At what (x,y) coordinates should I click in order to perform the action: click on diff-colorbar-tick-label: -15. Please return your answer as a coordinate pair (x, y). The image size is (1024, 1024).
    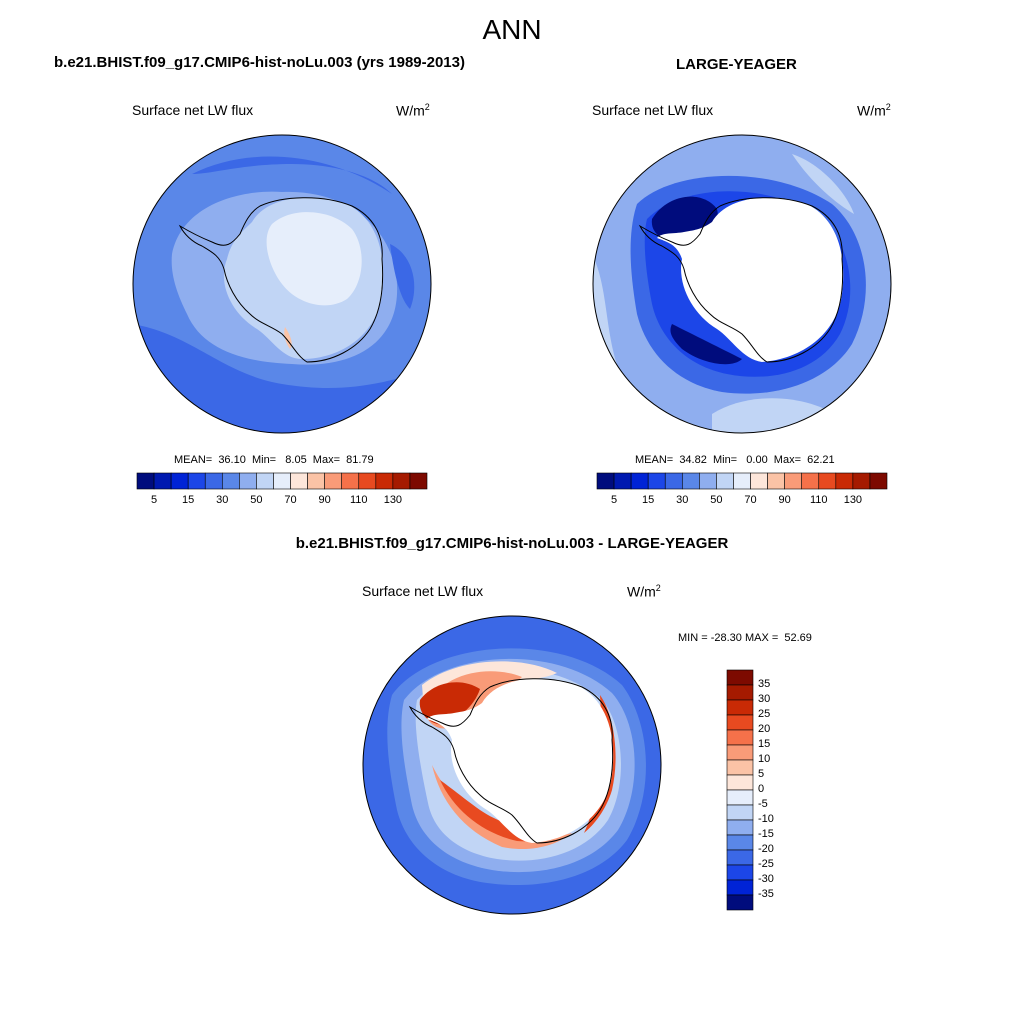
    Looking at the image, I should click on (766, 834).